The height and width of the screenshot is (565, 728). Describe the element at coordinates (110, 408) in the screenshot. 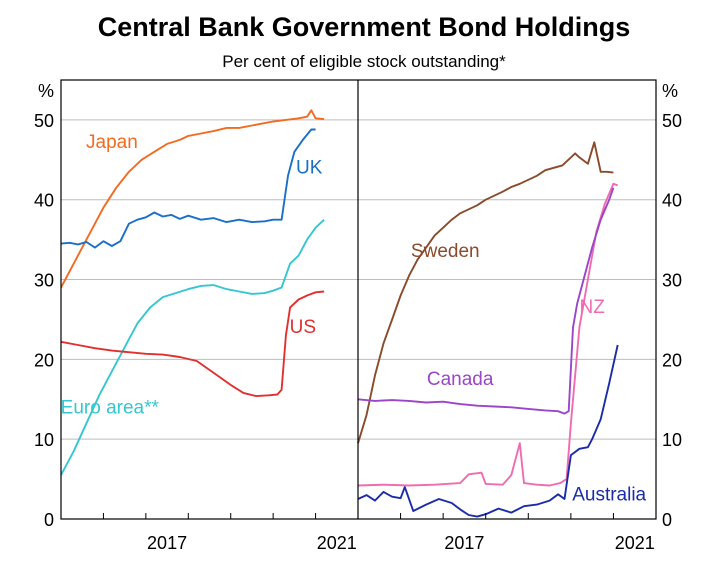

I see `series-label-euro-area-: Euro area**` at that location.